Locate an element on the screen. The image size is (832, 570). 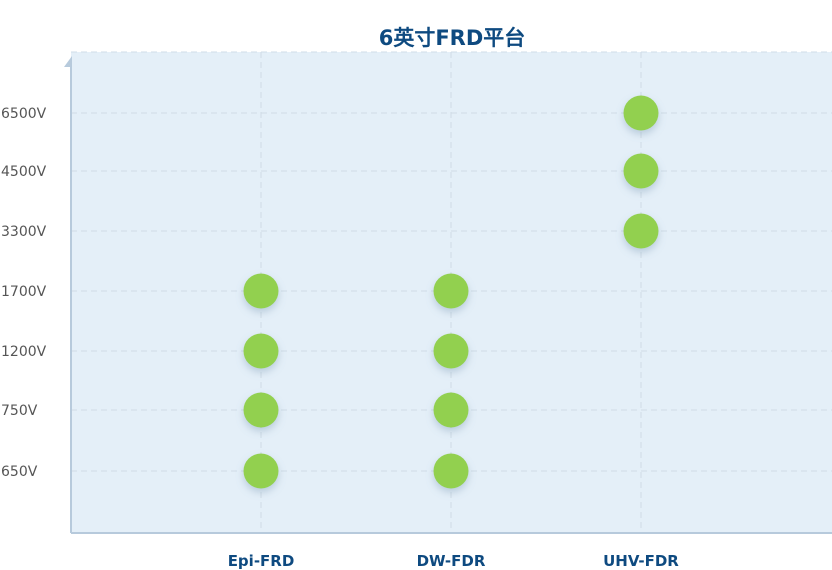
x-tick-label: DW-FDR is located at coordinates (451, 561).